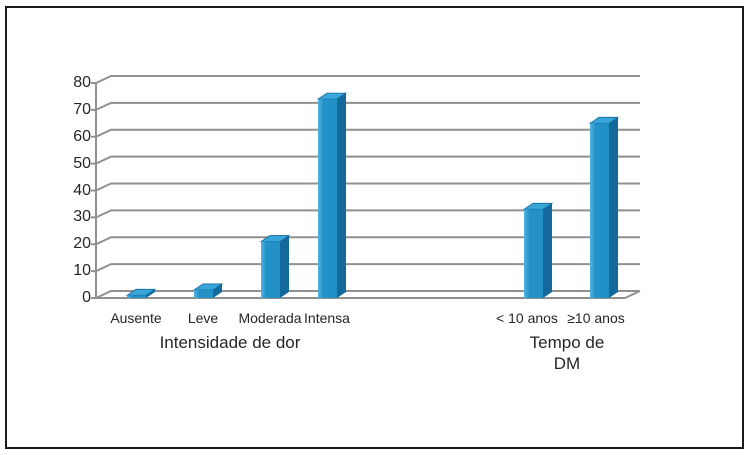 The image size is (749, 455). What do you see at coordinates (82, 163) in the screenshot?
I see `y-tick-label: 50` at bounding box center [82, 163].